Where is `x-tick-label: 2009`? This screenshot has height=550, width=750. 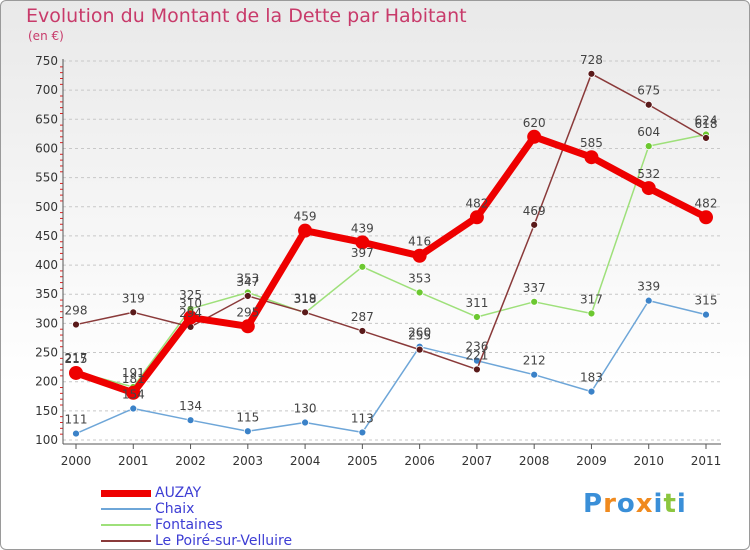
x-tick-label: 2009 is located at coordinates (591, 461).